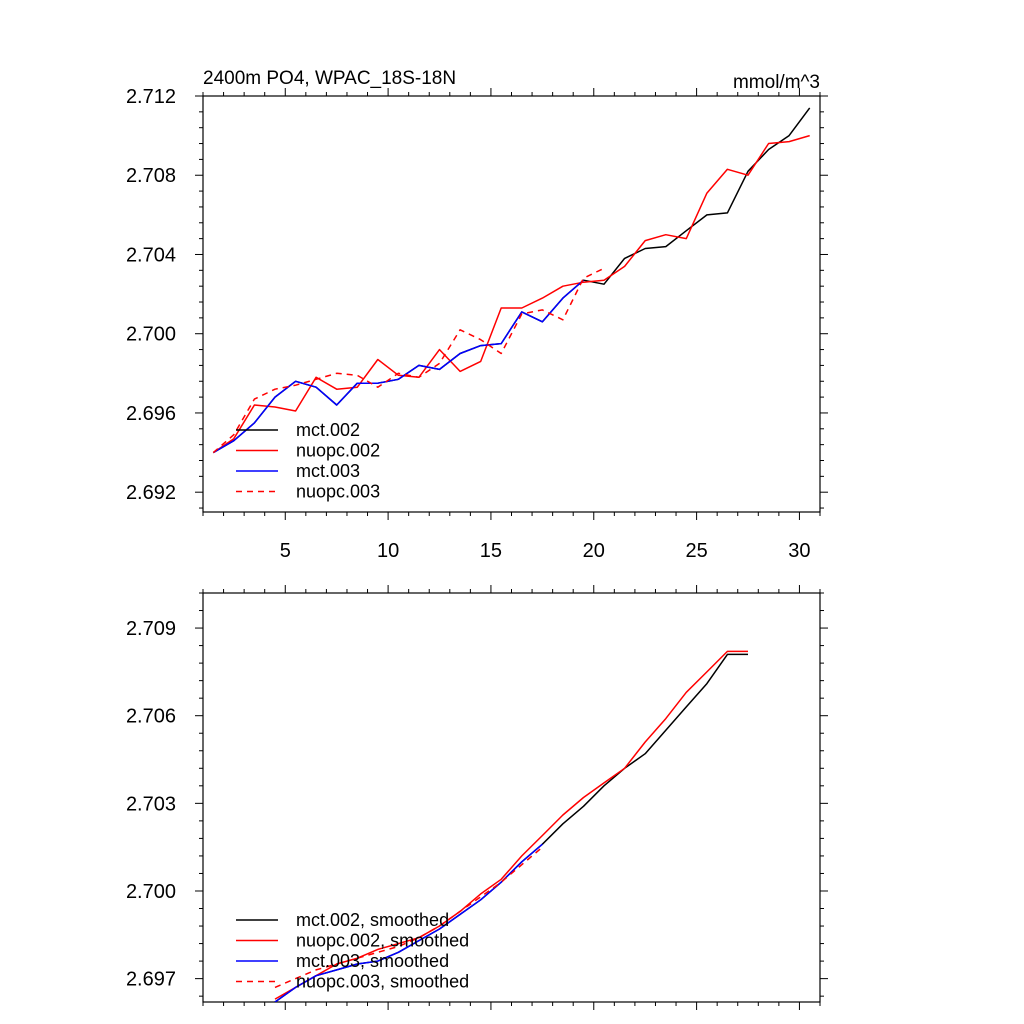 Image resolution: width=1024 pixels, height=1024 pixels. Describe the element at coordinates (329, 78) in the screenshot. I see `top-chart-title: 2400m PO4, WPAC_18S-18N` at that location.